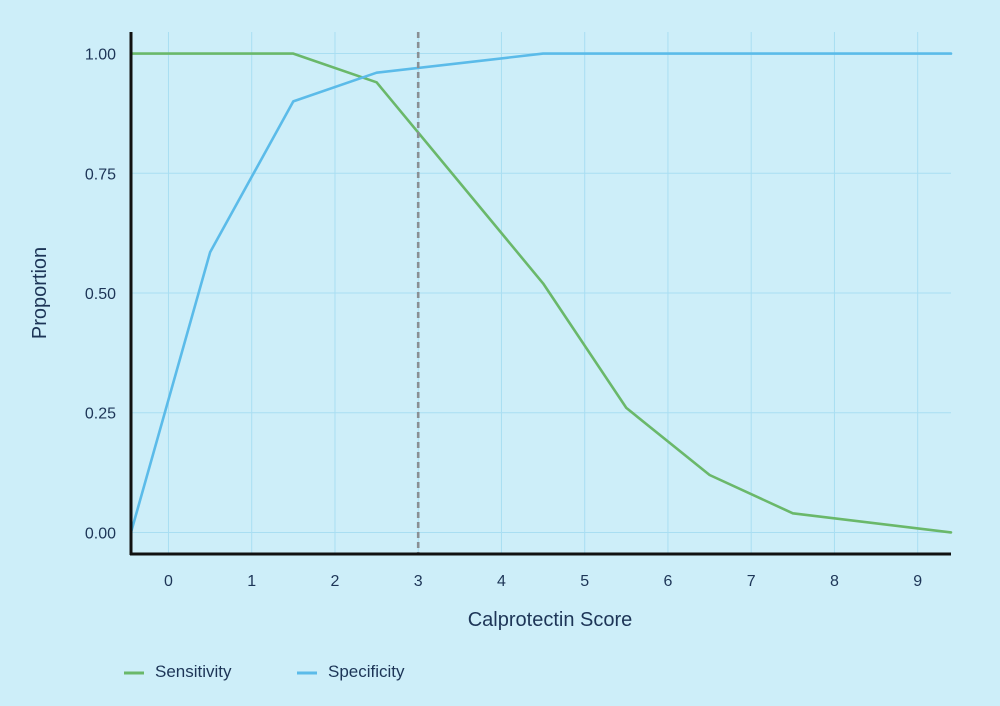 The width and height of the screenshot is (1000, 706). Describe the element at coordinates (834, 581) in the screenshot. I see `x-tick-label: 8` at that location.